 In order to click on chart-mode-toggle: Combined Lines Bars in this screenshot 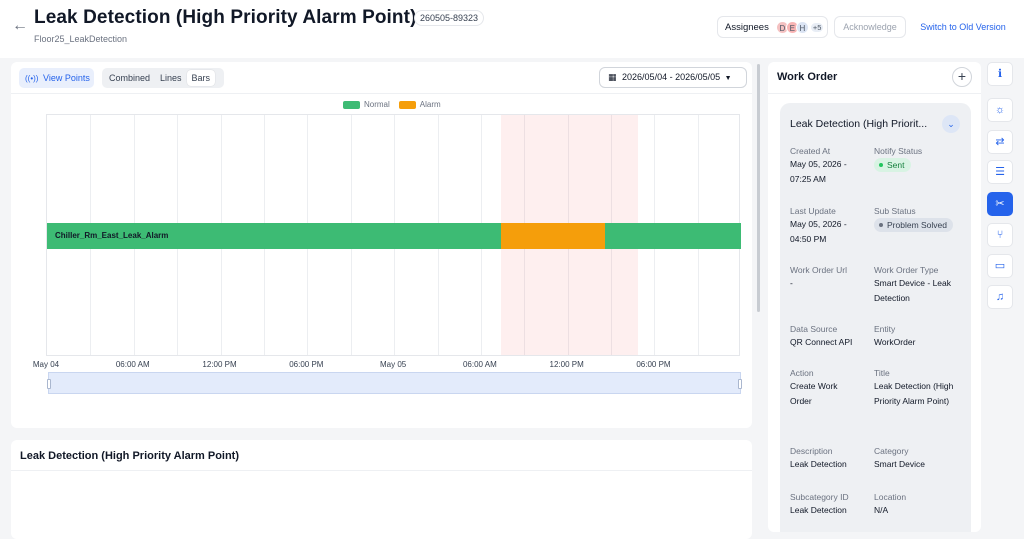, I will do `click(163, 78)`.